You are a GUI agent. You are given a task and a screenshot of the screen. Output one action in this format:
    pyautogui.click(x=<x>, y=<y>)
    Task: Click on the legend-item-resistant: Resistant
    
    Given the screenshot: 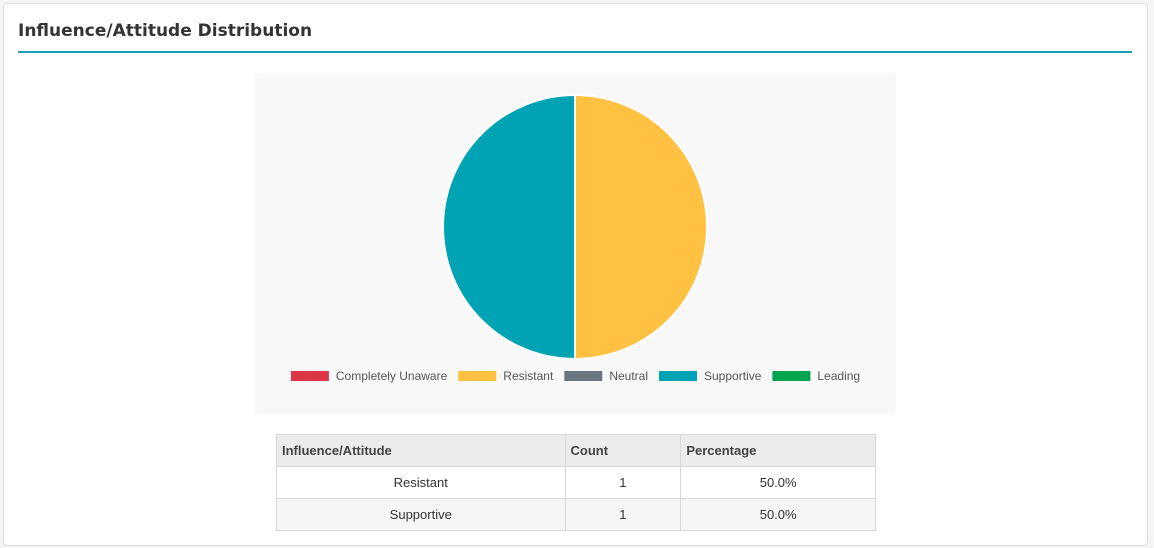 What is the action you would take?
    pyautogui.click(x=506, y=376)
    